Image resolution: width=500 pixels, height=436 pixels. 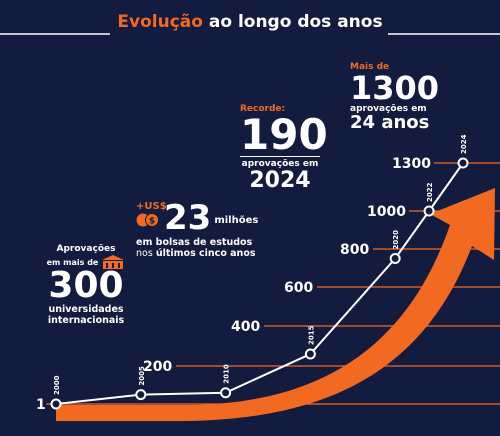 I want to click on y-tick-label: 200, so click(x=157, y=367).